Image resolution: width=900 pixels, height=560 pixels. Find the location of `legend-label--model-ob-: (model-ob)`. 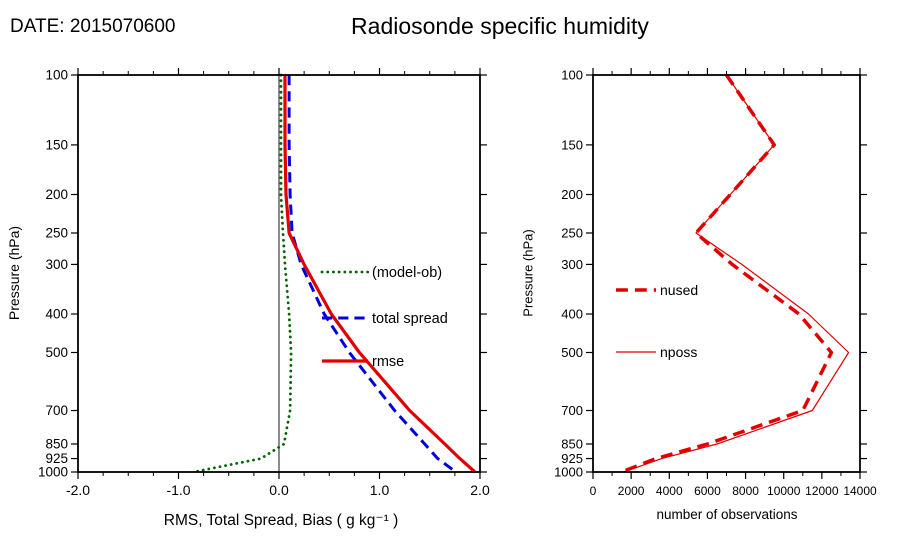

legend-label--model-ob-: (model-ob) is located at coordinates (407, 273).